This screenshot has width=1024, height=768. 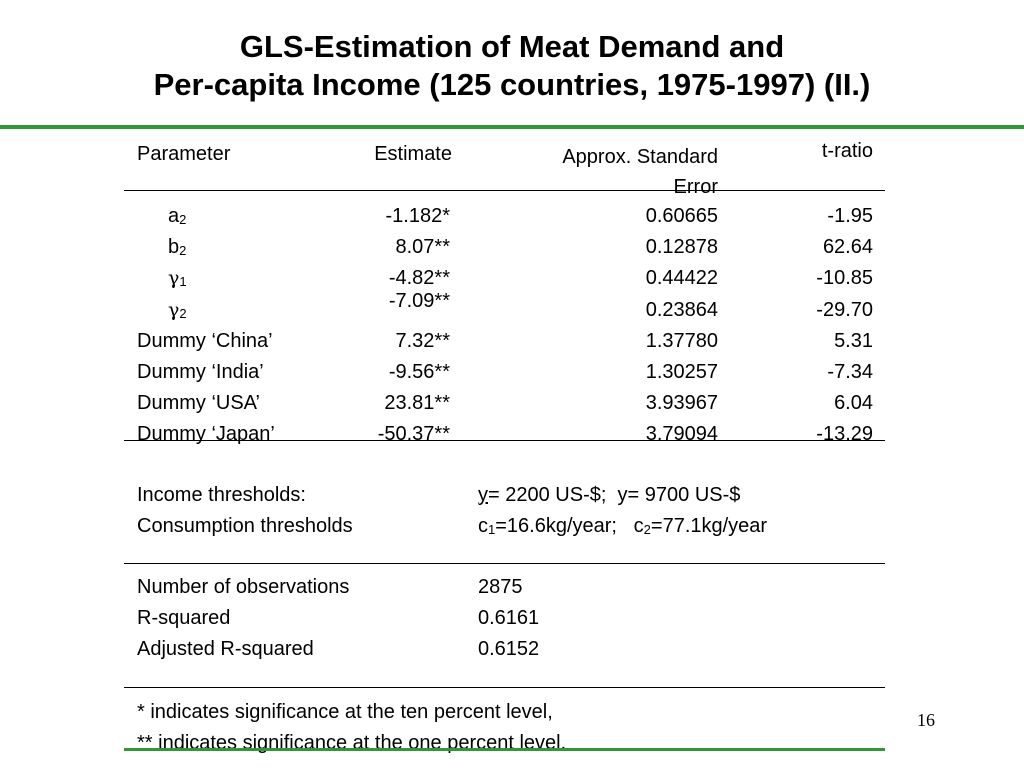 What do you see at coordinates (245, 526) in the screenshot?
I see `consumption-thresholds-label: Consumption thresholds` at bounding box center [245, 526].